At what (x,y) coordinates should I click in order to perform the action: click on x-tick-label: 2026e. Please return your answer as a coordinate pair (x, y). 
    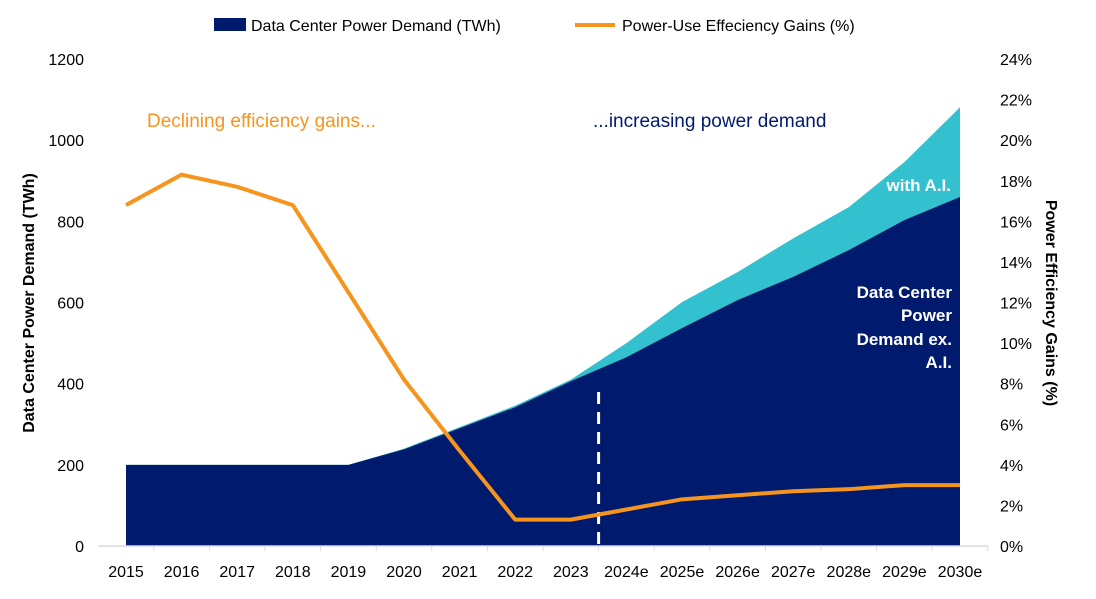
    Looking at the image, I should click on (737, 572).